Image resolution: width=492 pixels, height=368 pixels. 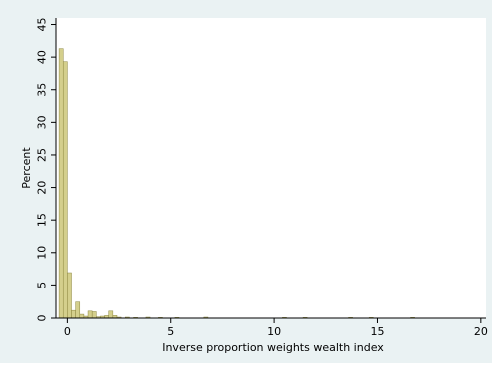 I want to click on x-ticks-group: 0 5 10 15 20, so click(x=276, y=328).